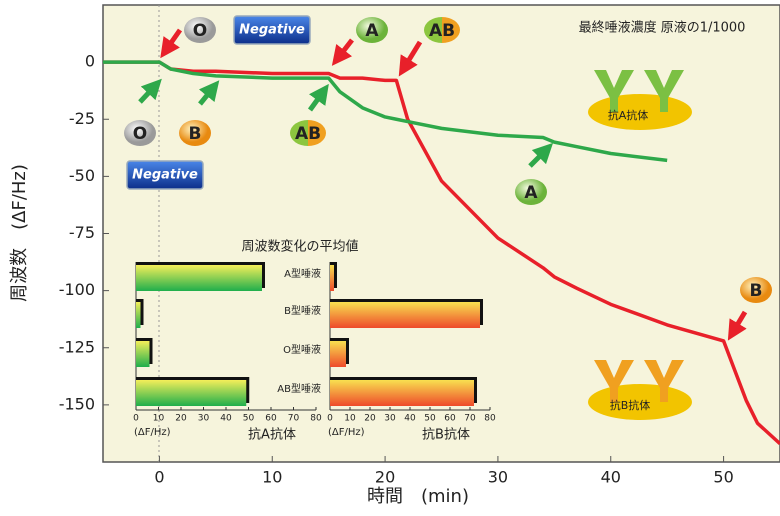  What do you see at coordinates (640, 100) in the screenshot?
I see `antibody-a` at bounding box center [640, 100].